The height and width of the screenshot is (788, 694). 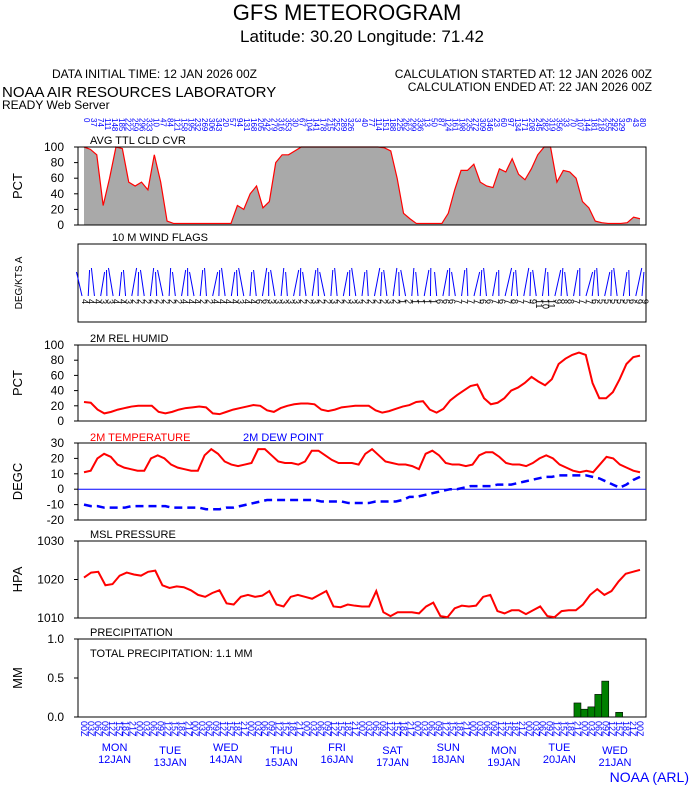 What do you see at coordinates (432, 729) in the screenshot?
I see `x-hour-label: 06Z` at bounding box center [432, 729].